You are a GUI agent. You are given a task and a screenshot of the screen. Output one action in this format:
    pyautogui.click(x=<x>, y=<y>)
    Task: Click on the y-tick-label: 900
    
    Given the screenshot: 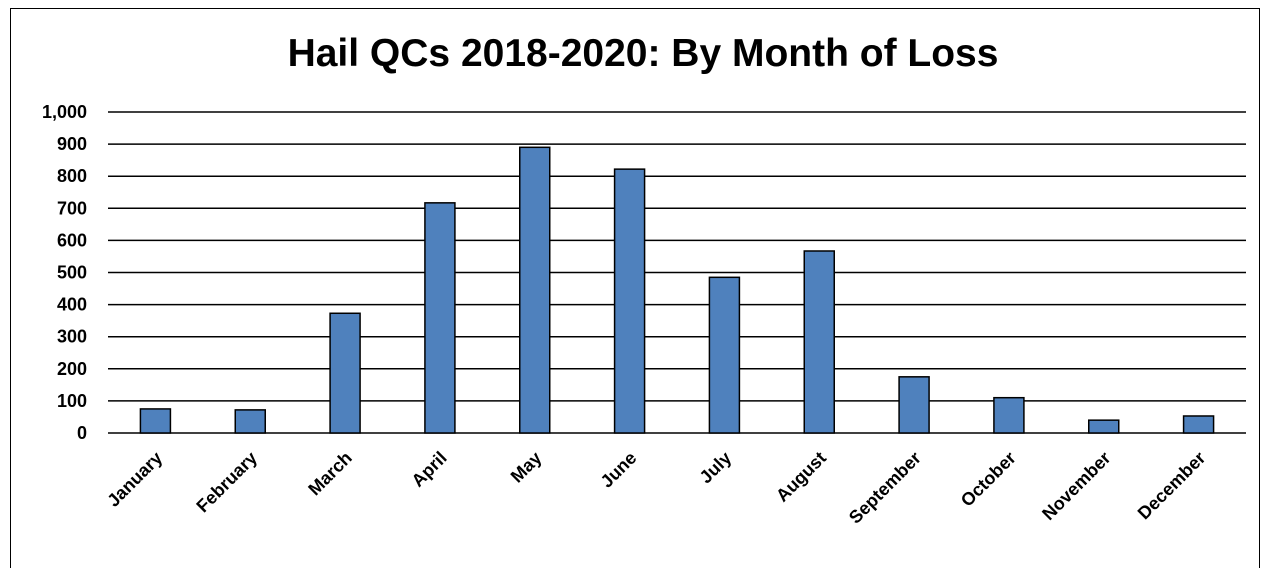 What is the action you would take?
    pyautogui.click(x=72, y=144)
    